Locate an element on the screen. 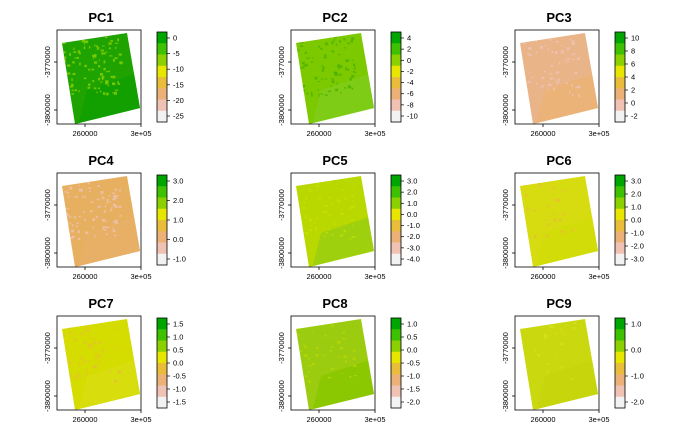  y-tick-label: -3800000 is located at coordinates (281, 110).